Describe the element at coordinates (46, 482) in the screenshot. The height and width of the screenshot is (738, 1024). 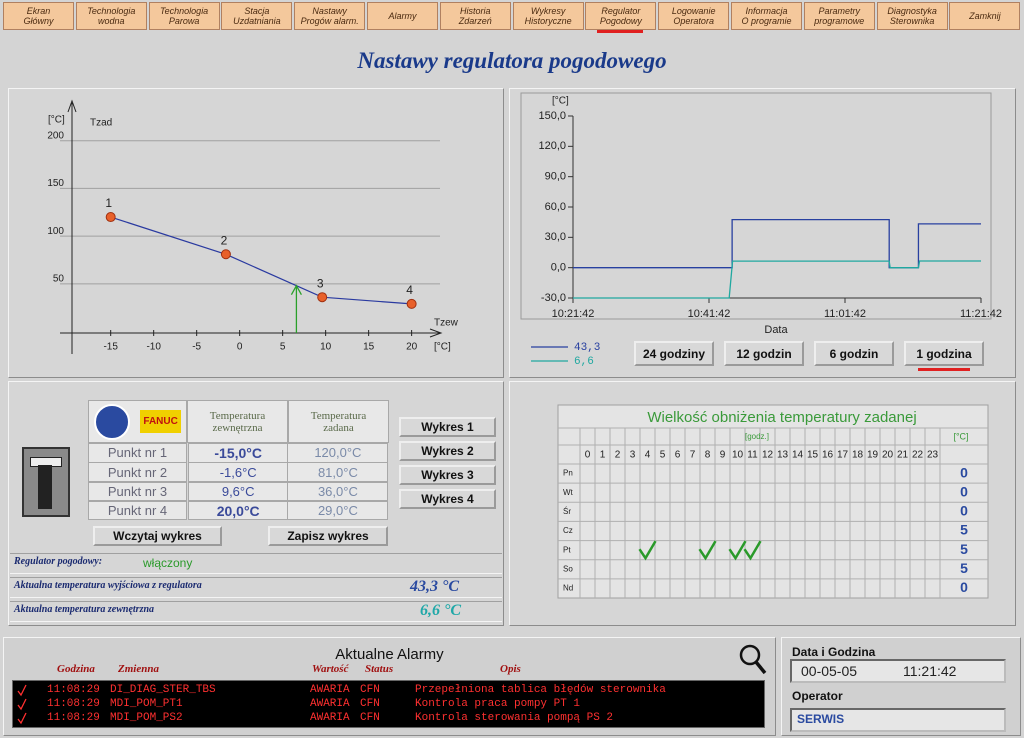
I see `switch-icon` at that location.